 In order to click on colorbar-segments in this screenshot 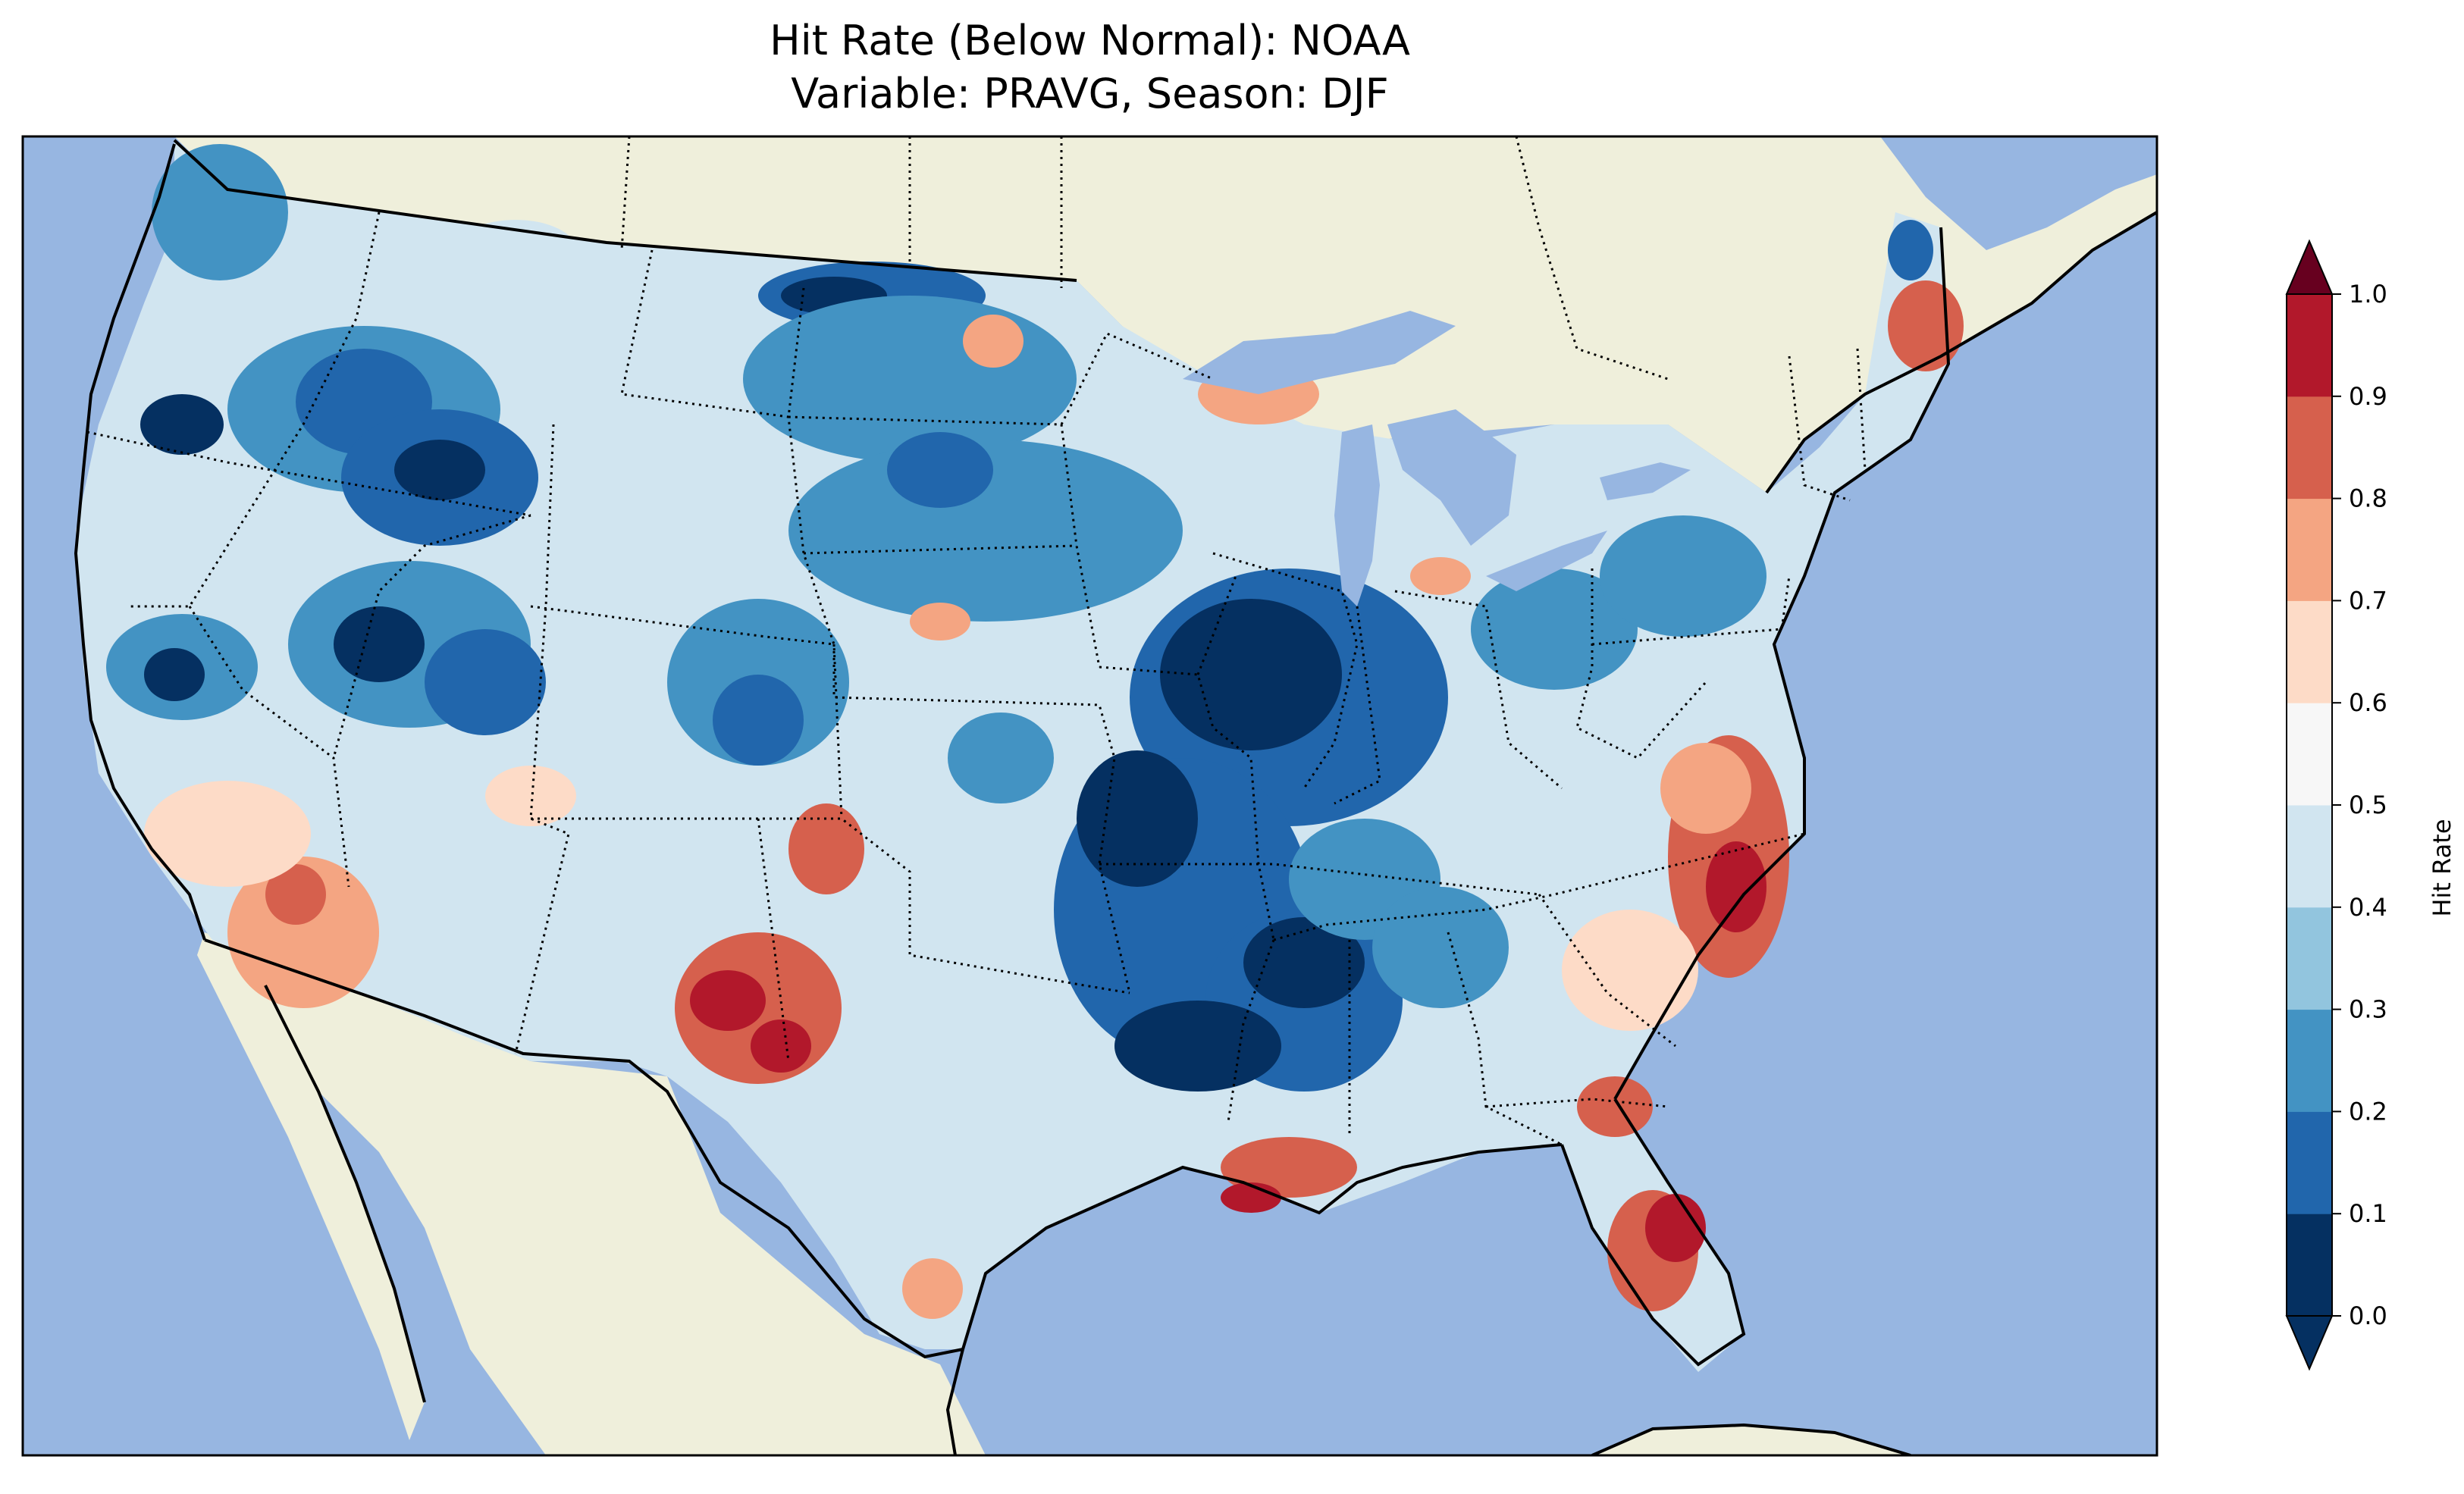, I will do `click(2310, 805)`.